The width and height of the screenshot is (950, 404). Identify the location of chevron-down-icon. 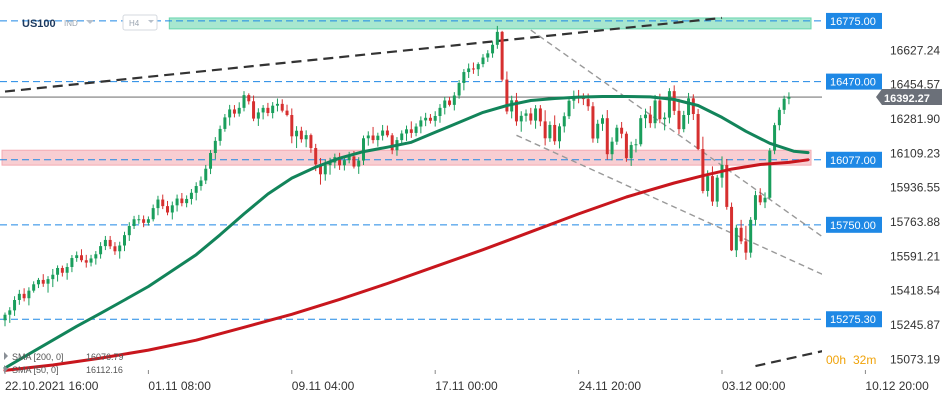
(90, 22).